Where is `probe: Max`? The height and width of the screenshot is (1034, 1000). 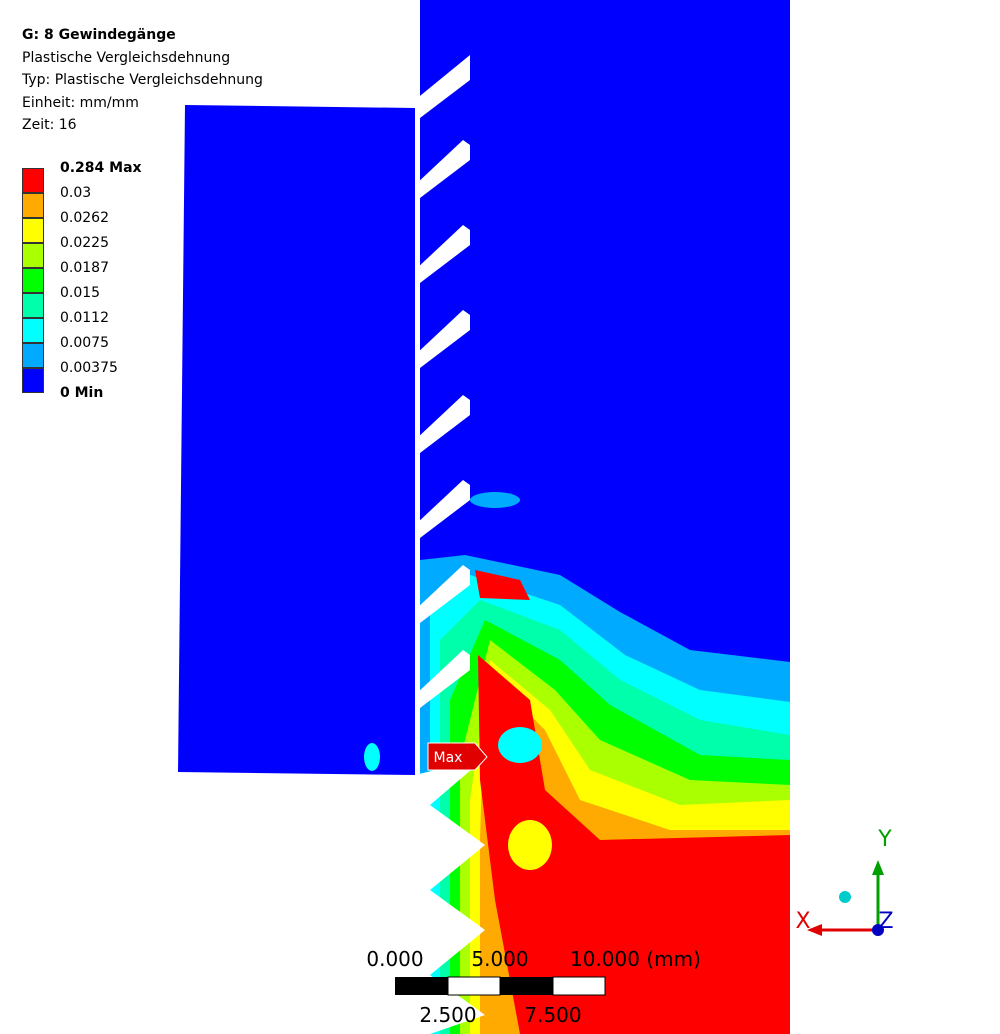 probe: Max is located at coordinates (457, 756).